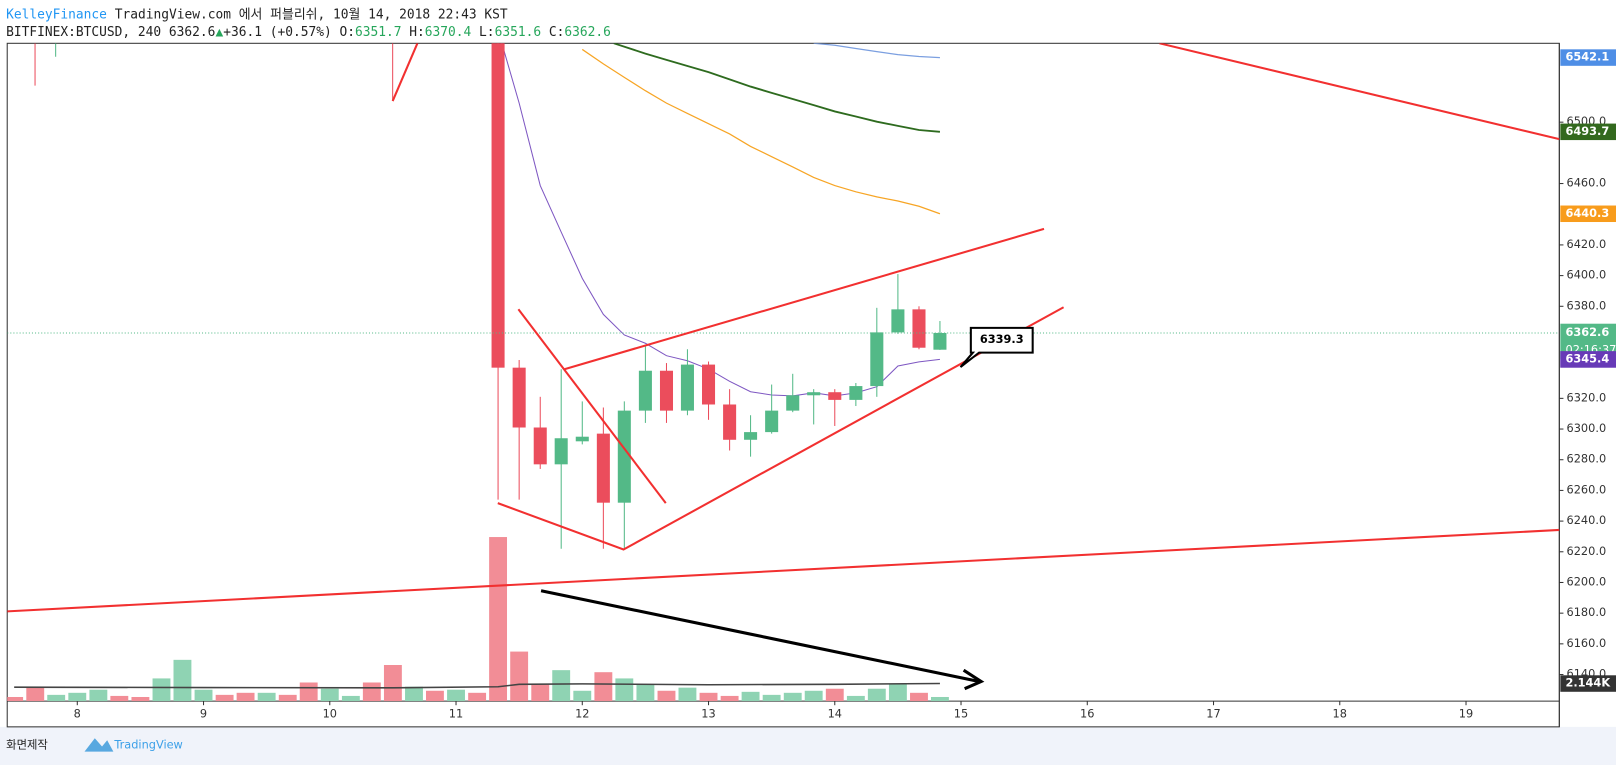 Image resolution: width=1616 pixels, height=765 pixels. What do you see at coordinates (587, 31) in the screenshot?
I see `c: 6362.6` at bounding box center [587, 31].